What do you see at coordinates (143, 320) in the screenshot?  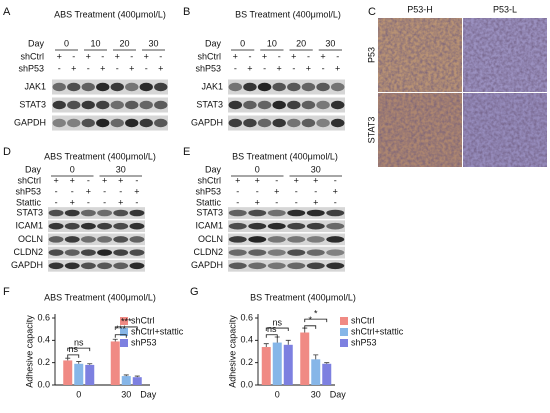 I see `legend-label: shCtrl` at bounding box center [143, 320].